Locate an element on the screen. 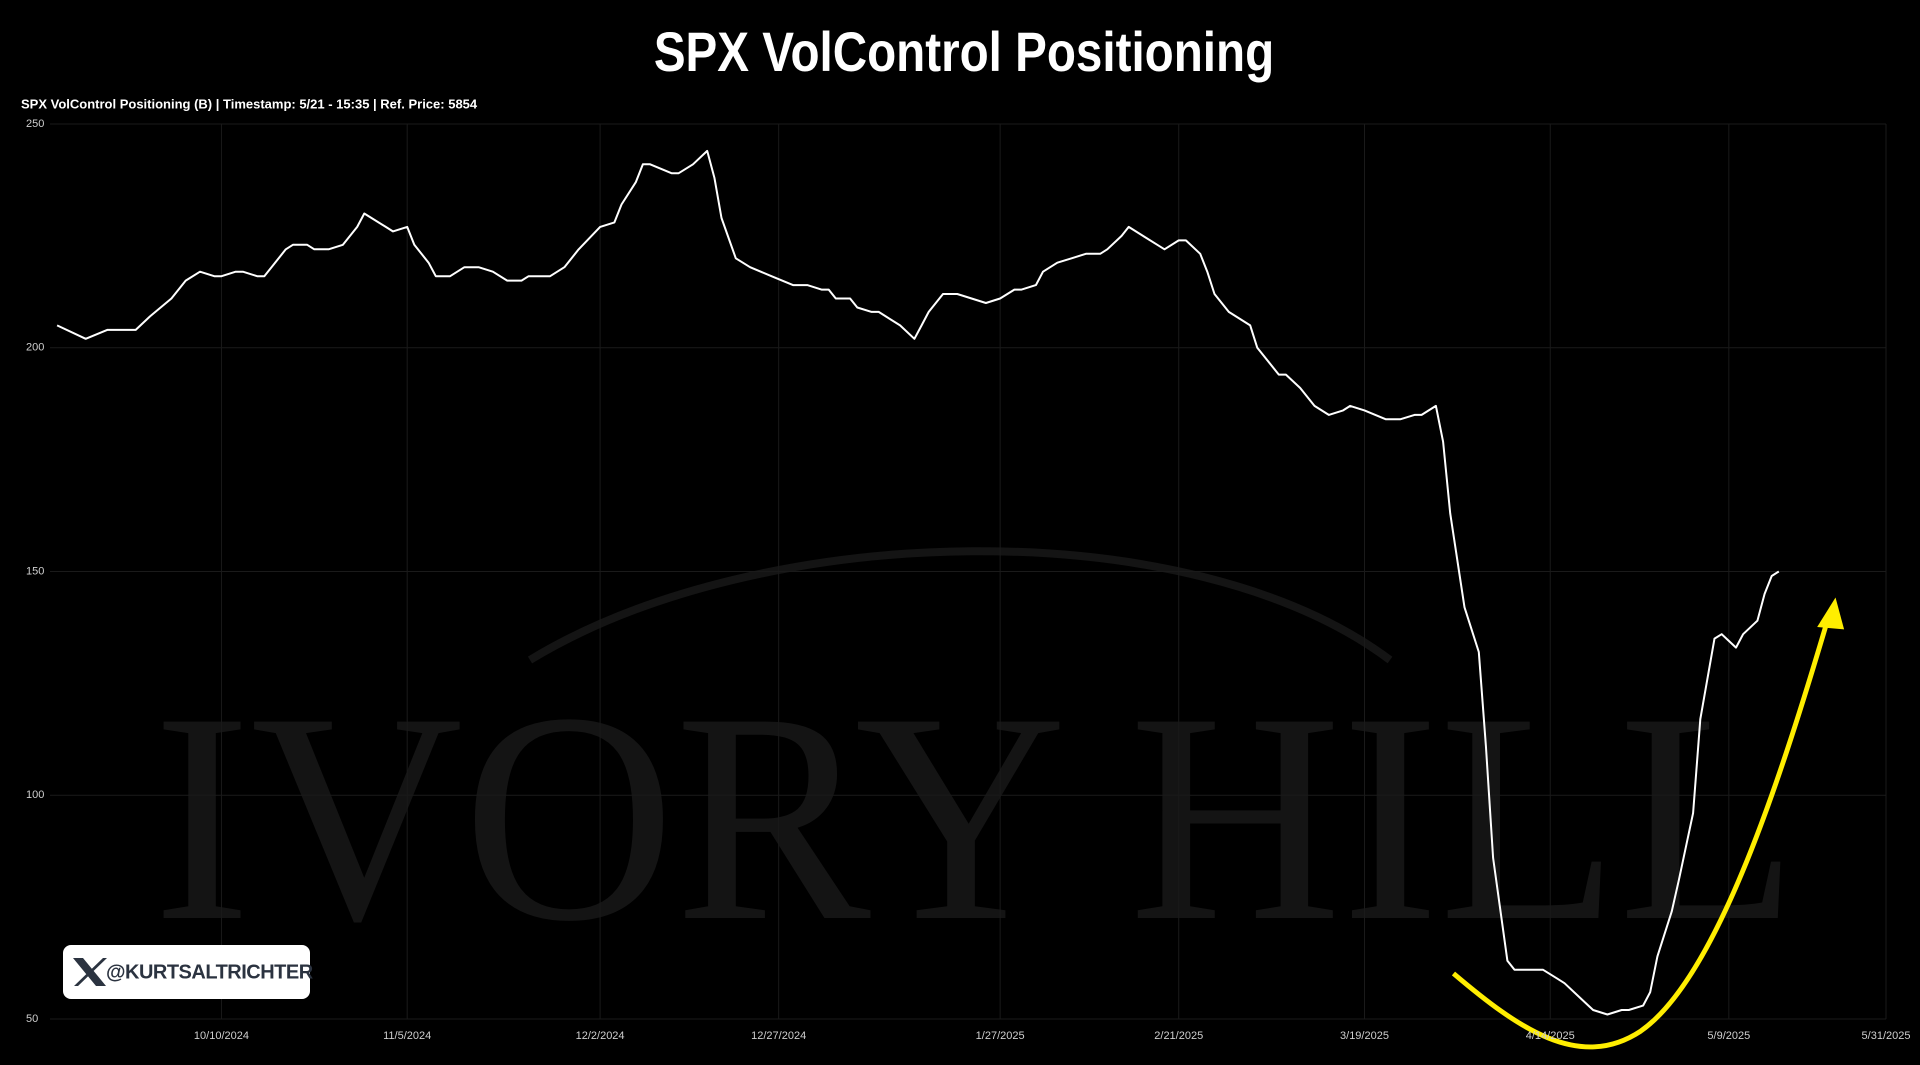 This screenshot has height=1065, width=1920. y-tick-label: 100 is located at coordinates (35, 795).